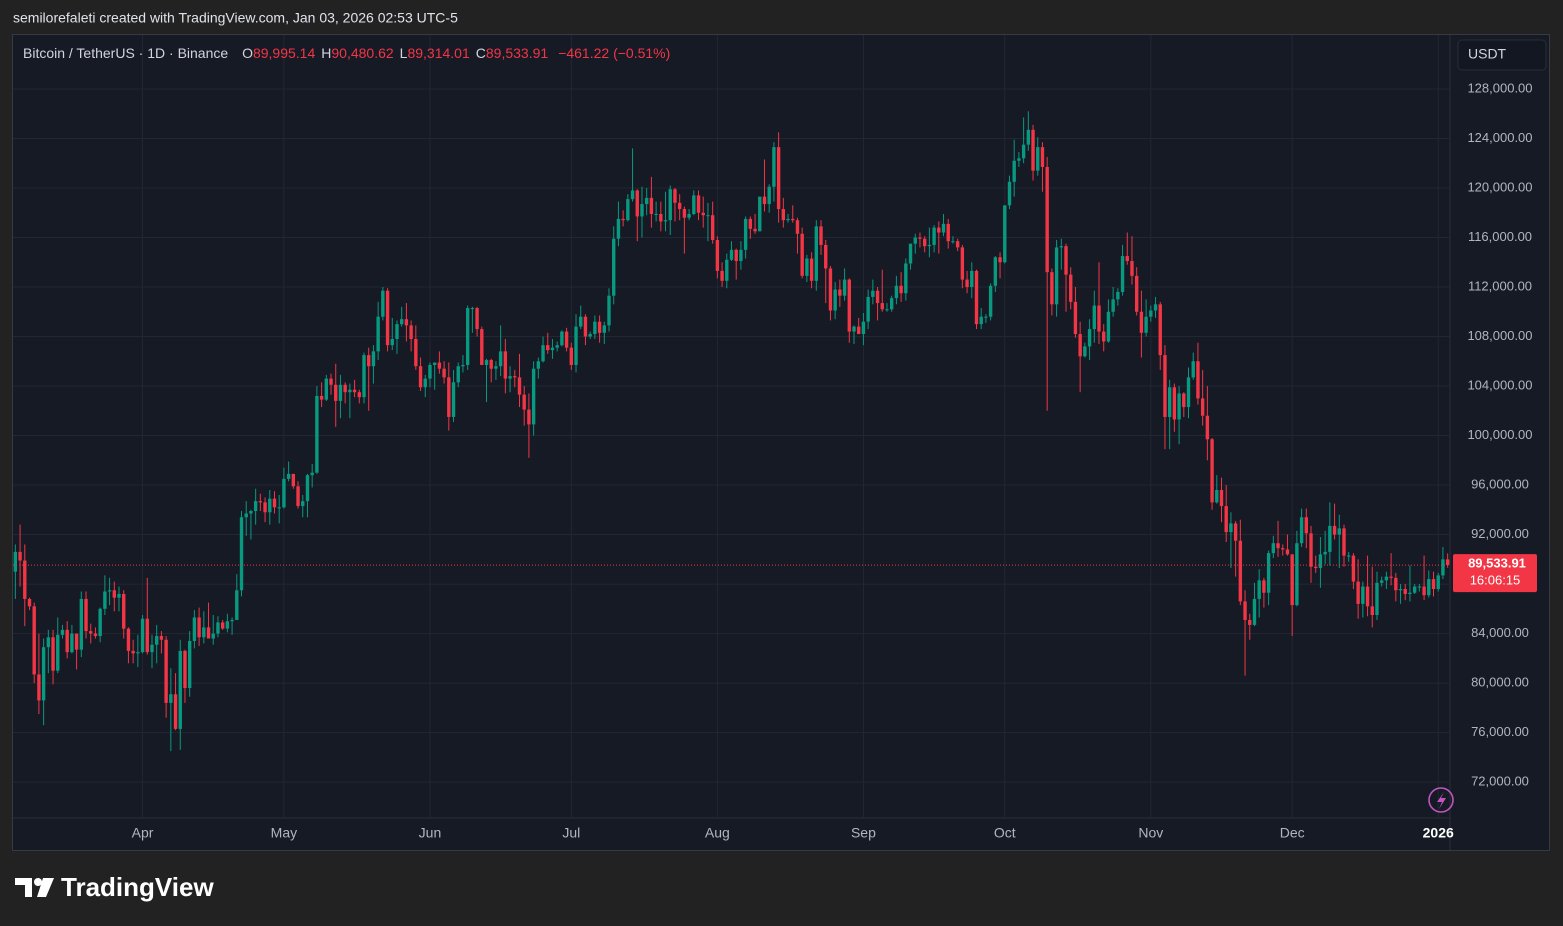 This screenshot has height=926, width=1563. I want to click on change: −461.22 (−0.51%), so click(614, 53).